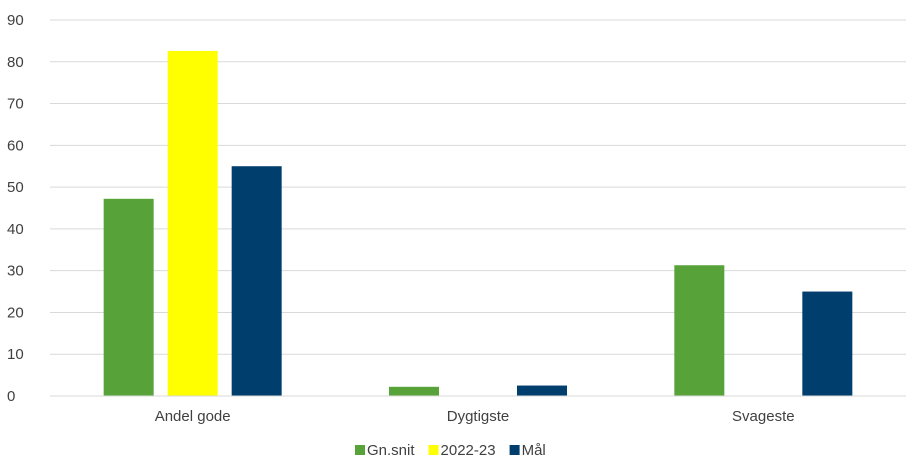 The height and width of the screenshot is (459, 906). I want to click on y-tick-label: 10, so click(15, 354).